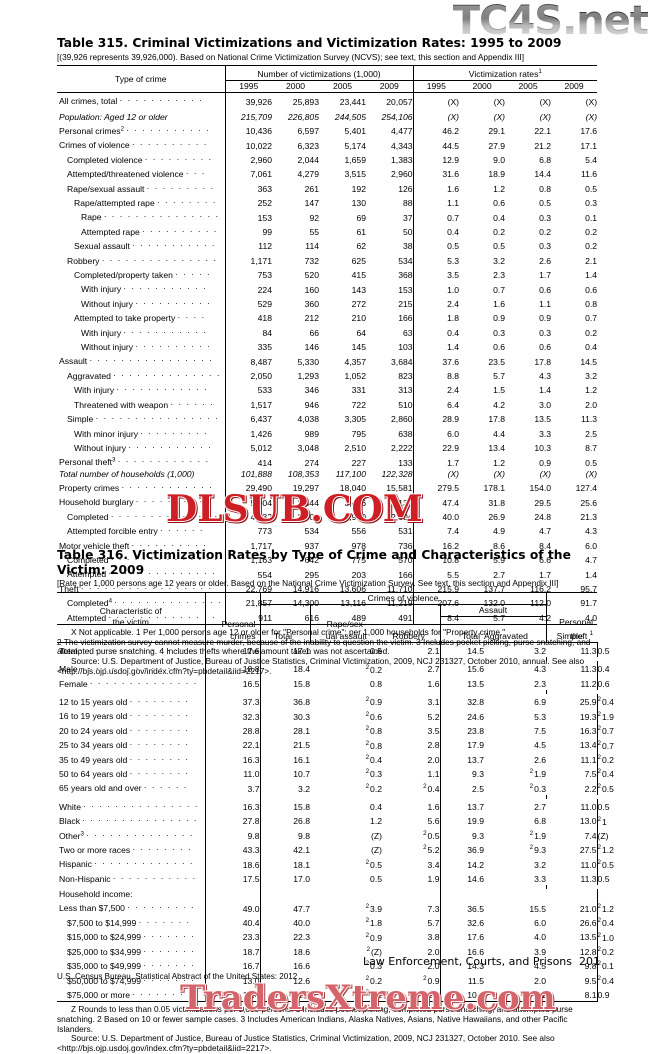 The height and width of the screenshot is (1054, 652). Describe the element at coordinates (233, 994) in the screenshot. I see `cell: 12.4` at that location.